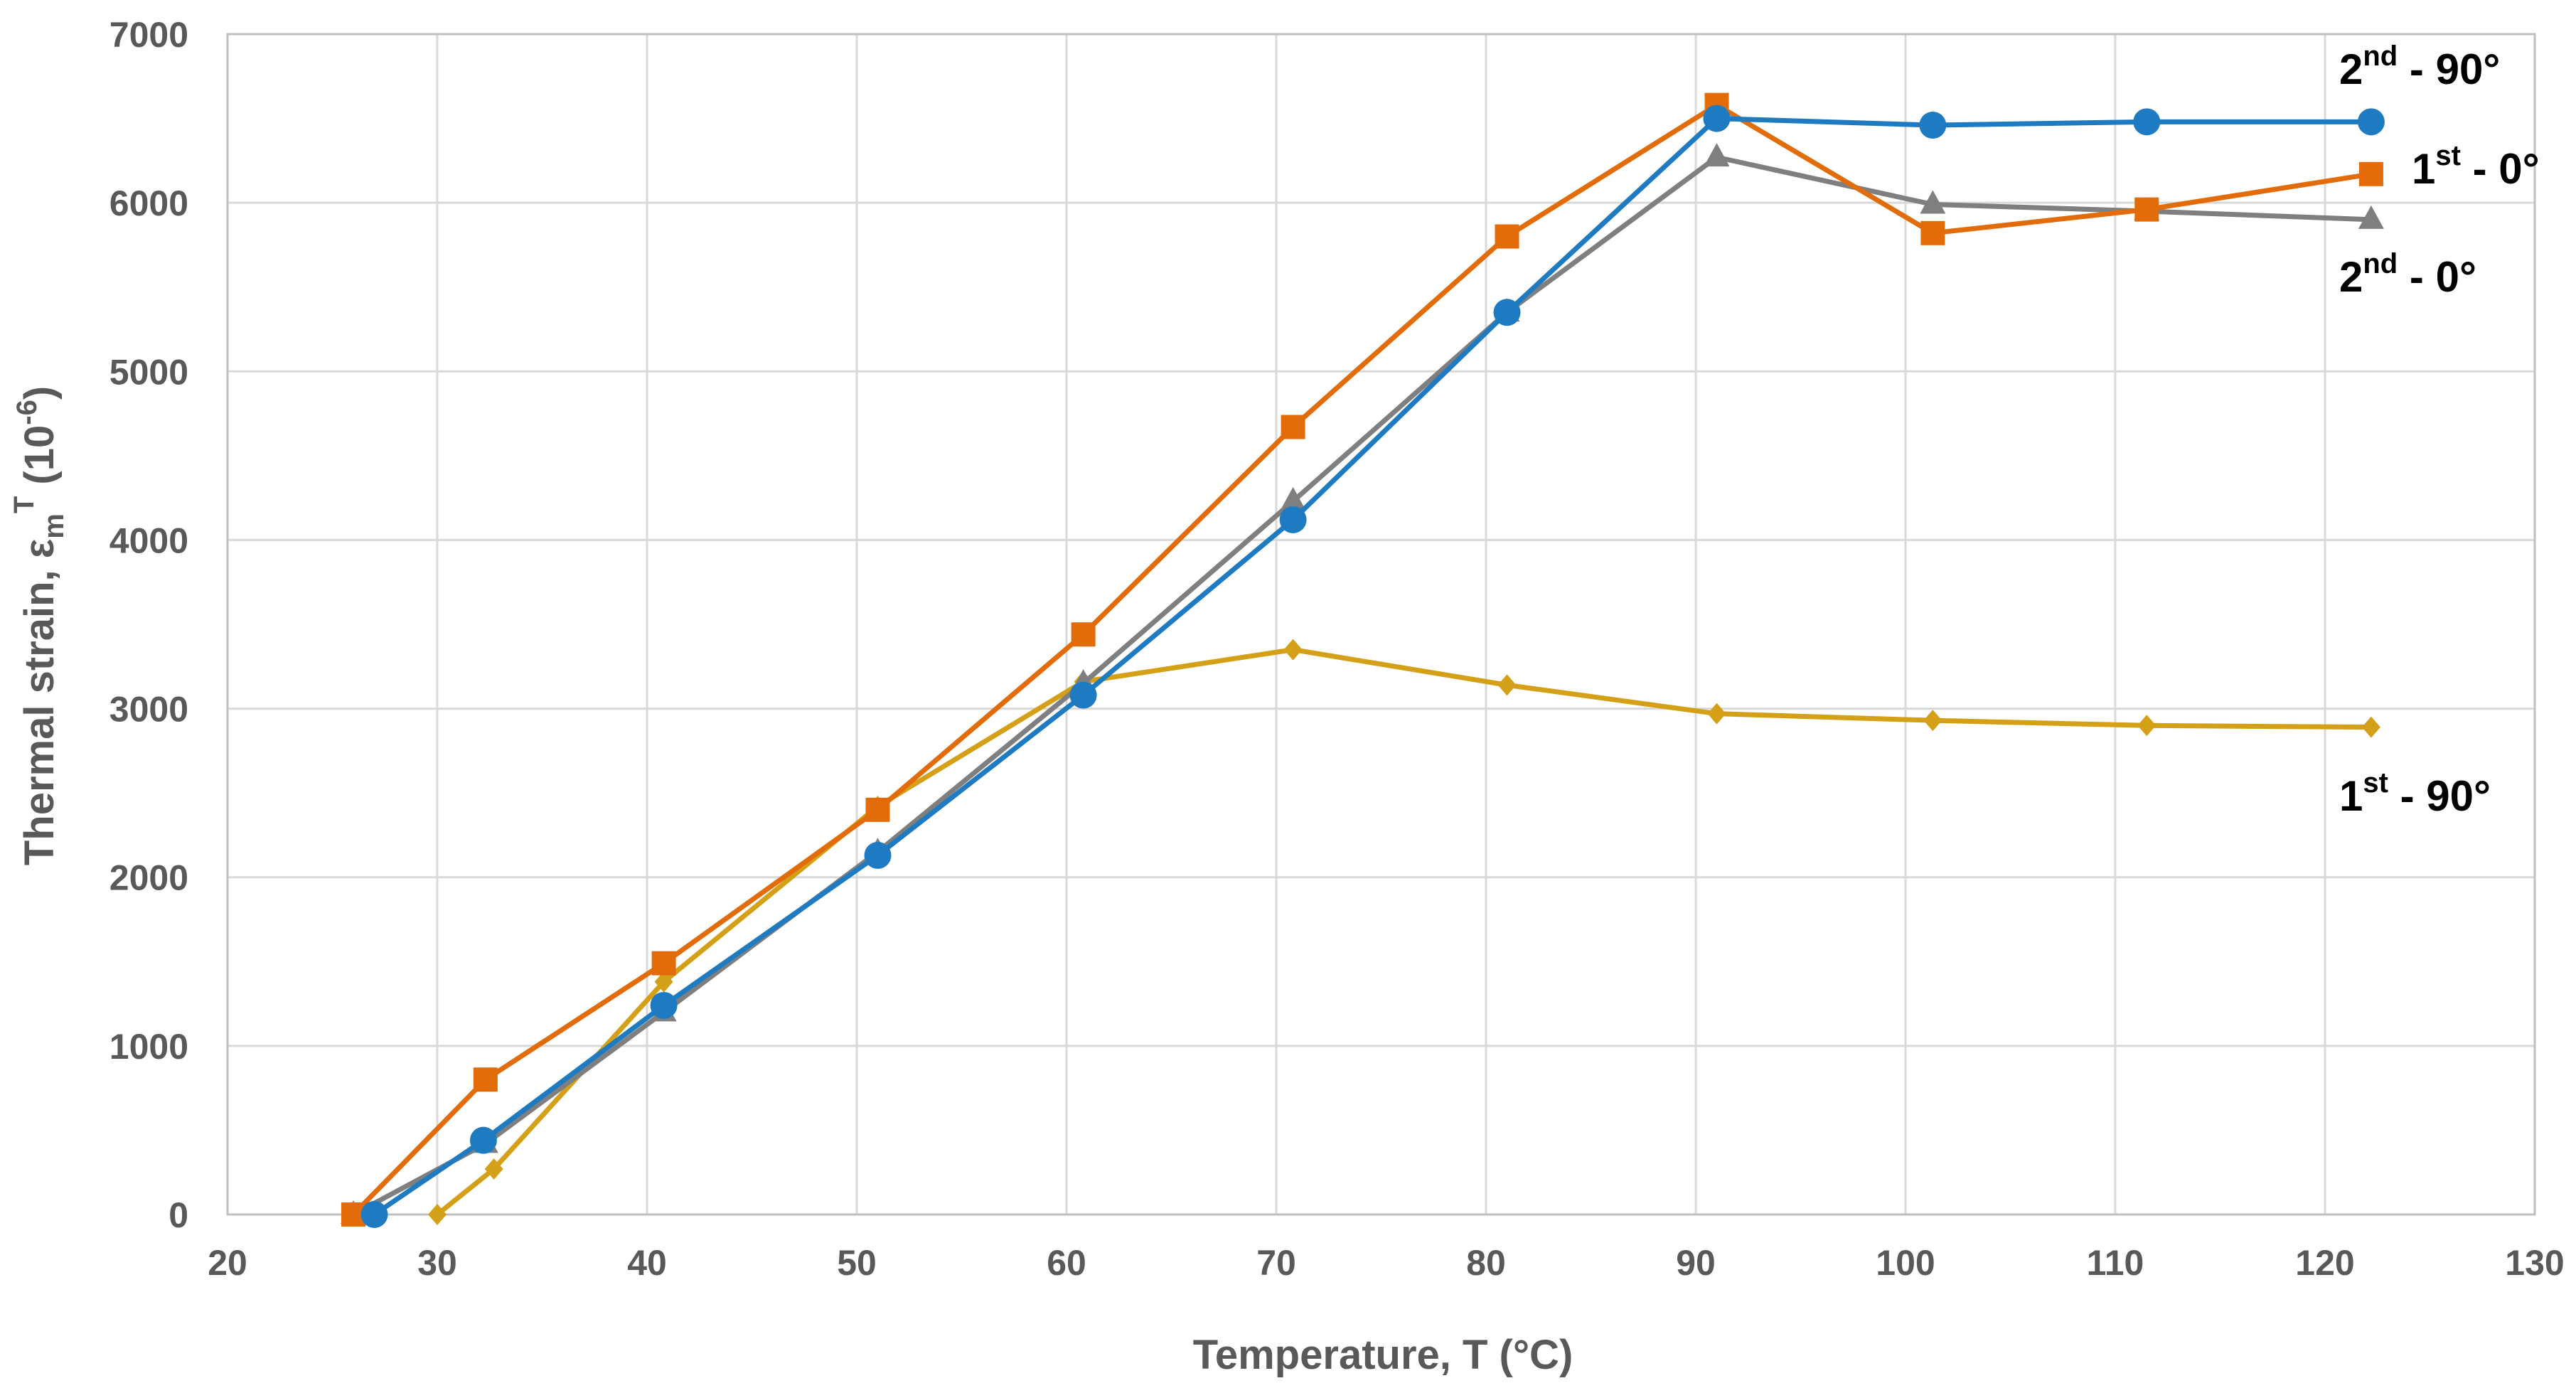  I want to click on series-label: 2nd - 0°, so click(2407, 275).